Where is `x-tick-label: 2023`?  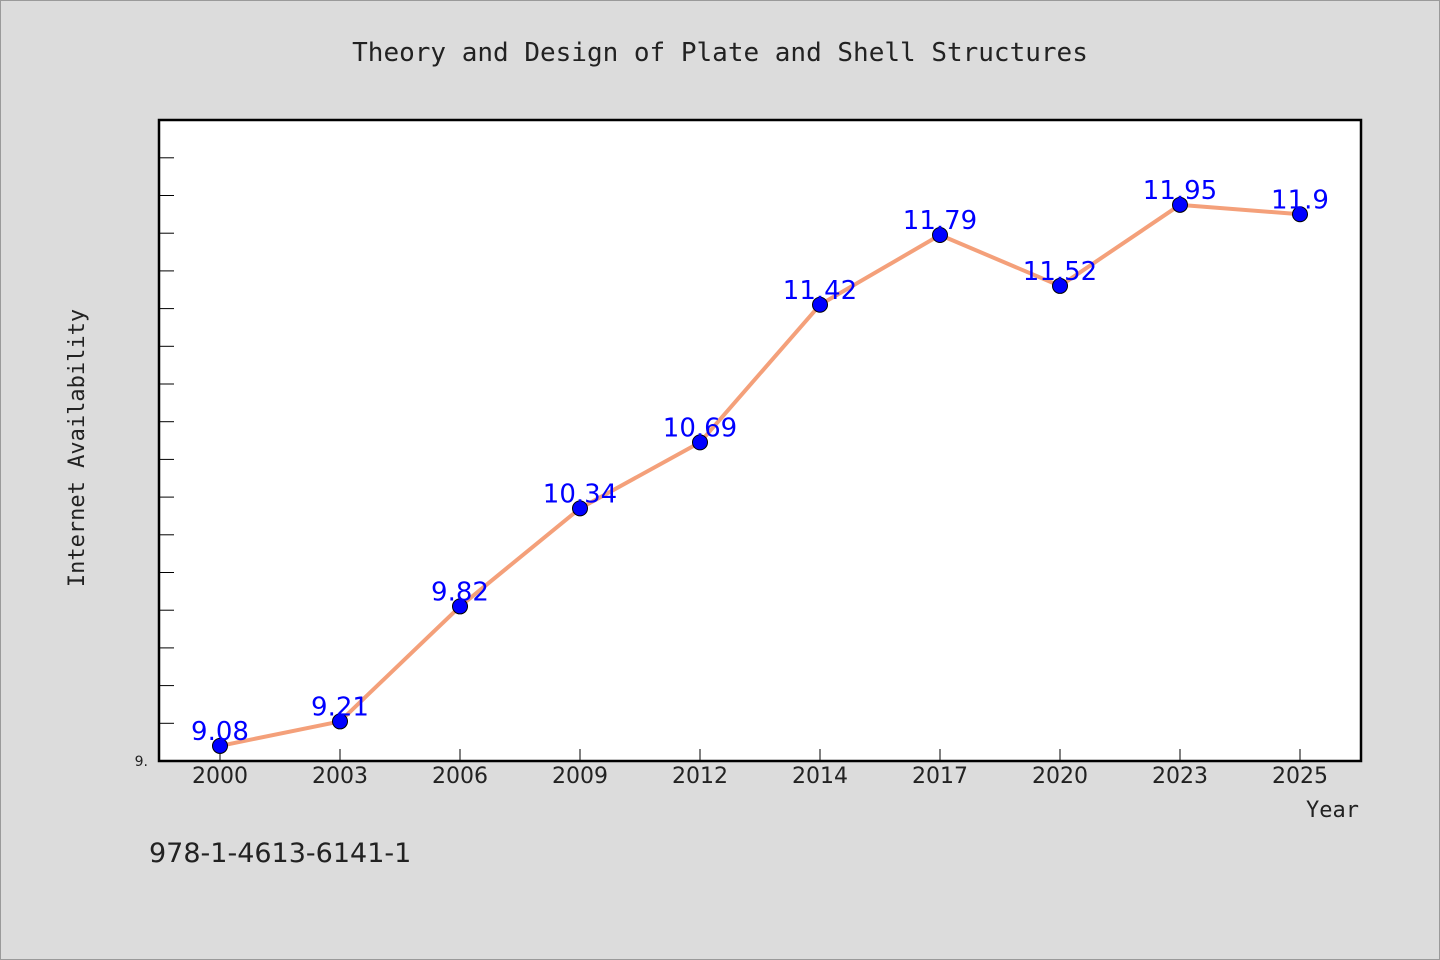 x-tick-label: 2023 is located at coordinates (1180, 776).